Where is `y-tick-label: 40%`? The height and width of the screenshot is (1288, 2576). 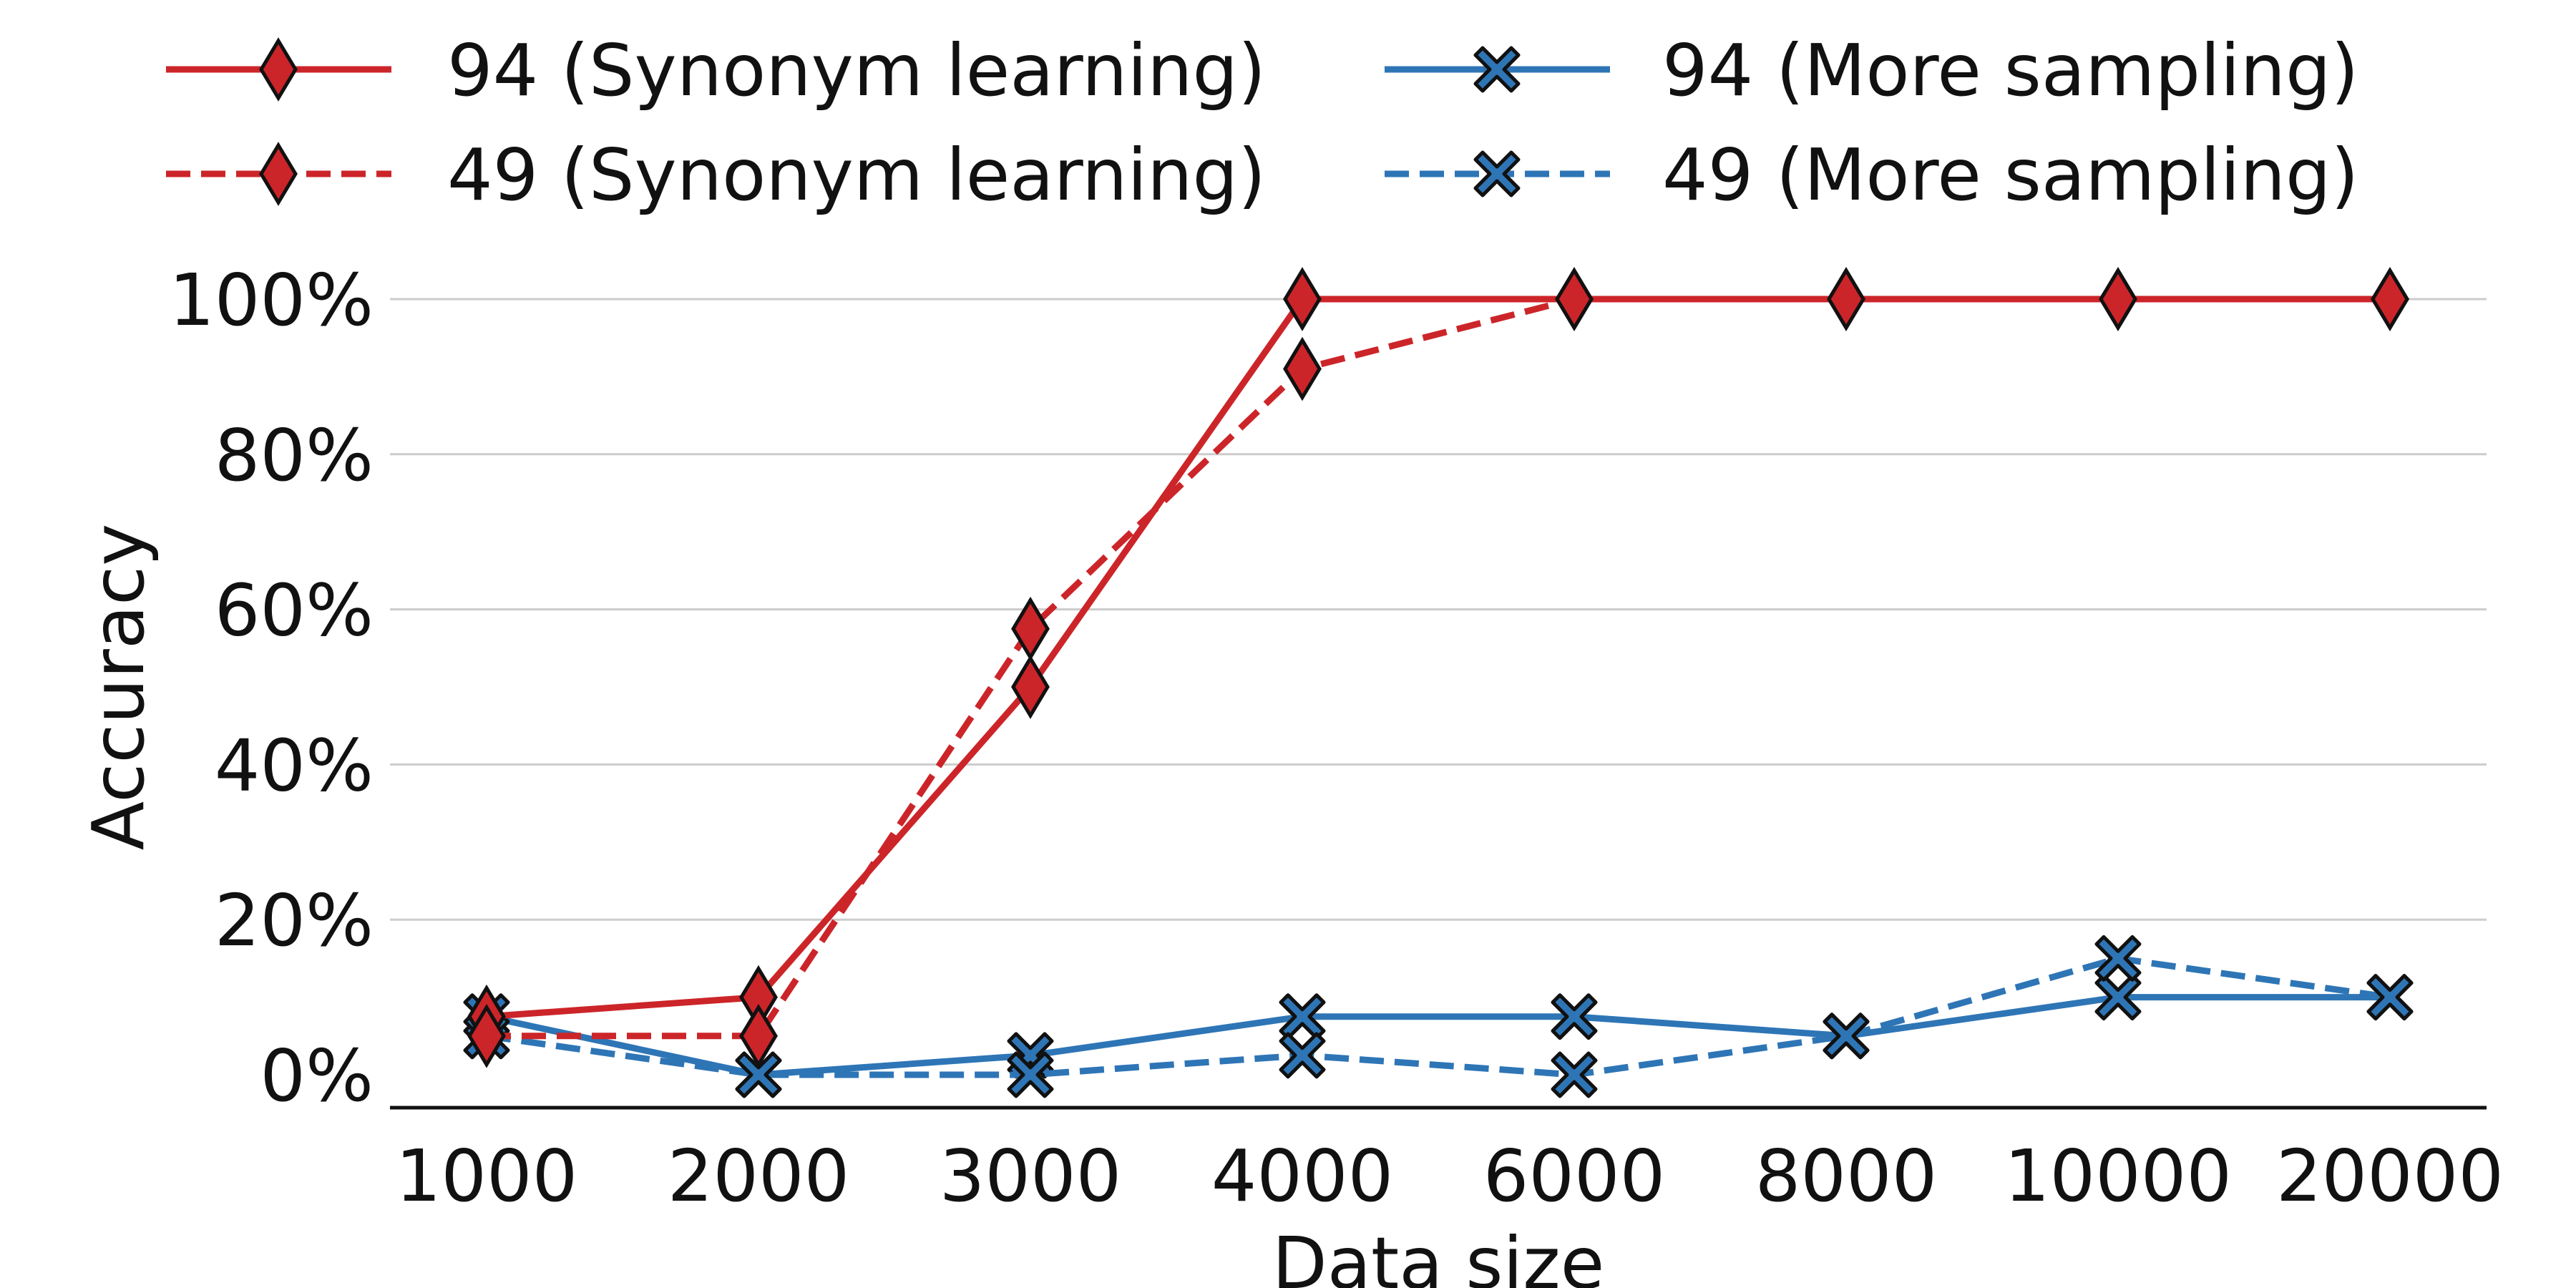
y-tick-label: 40% is located at coordinates (294, 765).